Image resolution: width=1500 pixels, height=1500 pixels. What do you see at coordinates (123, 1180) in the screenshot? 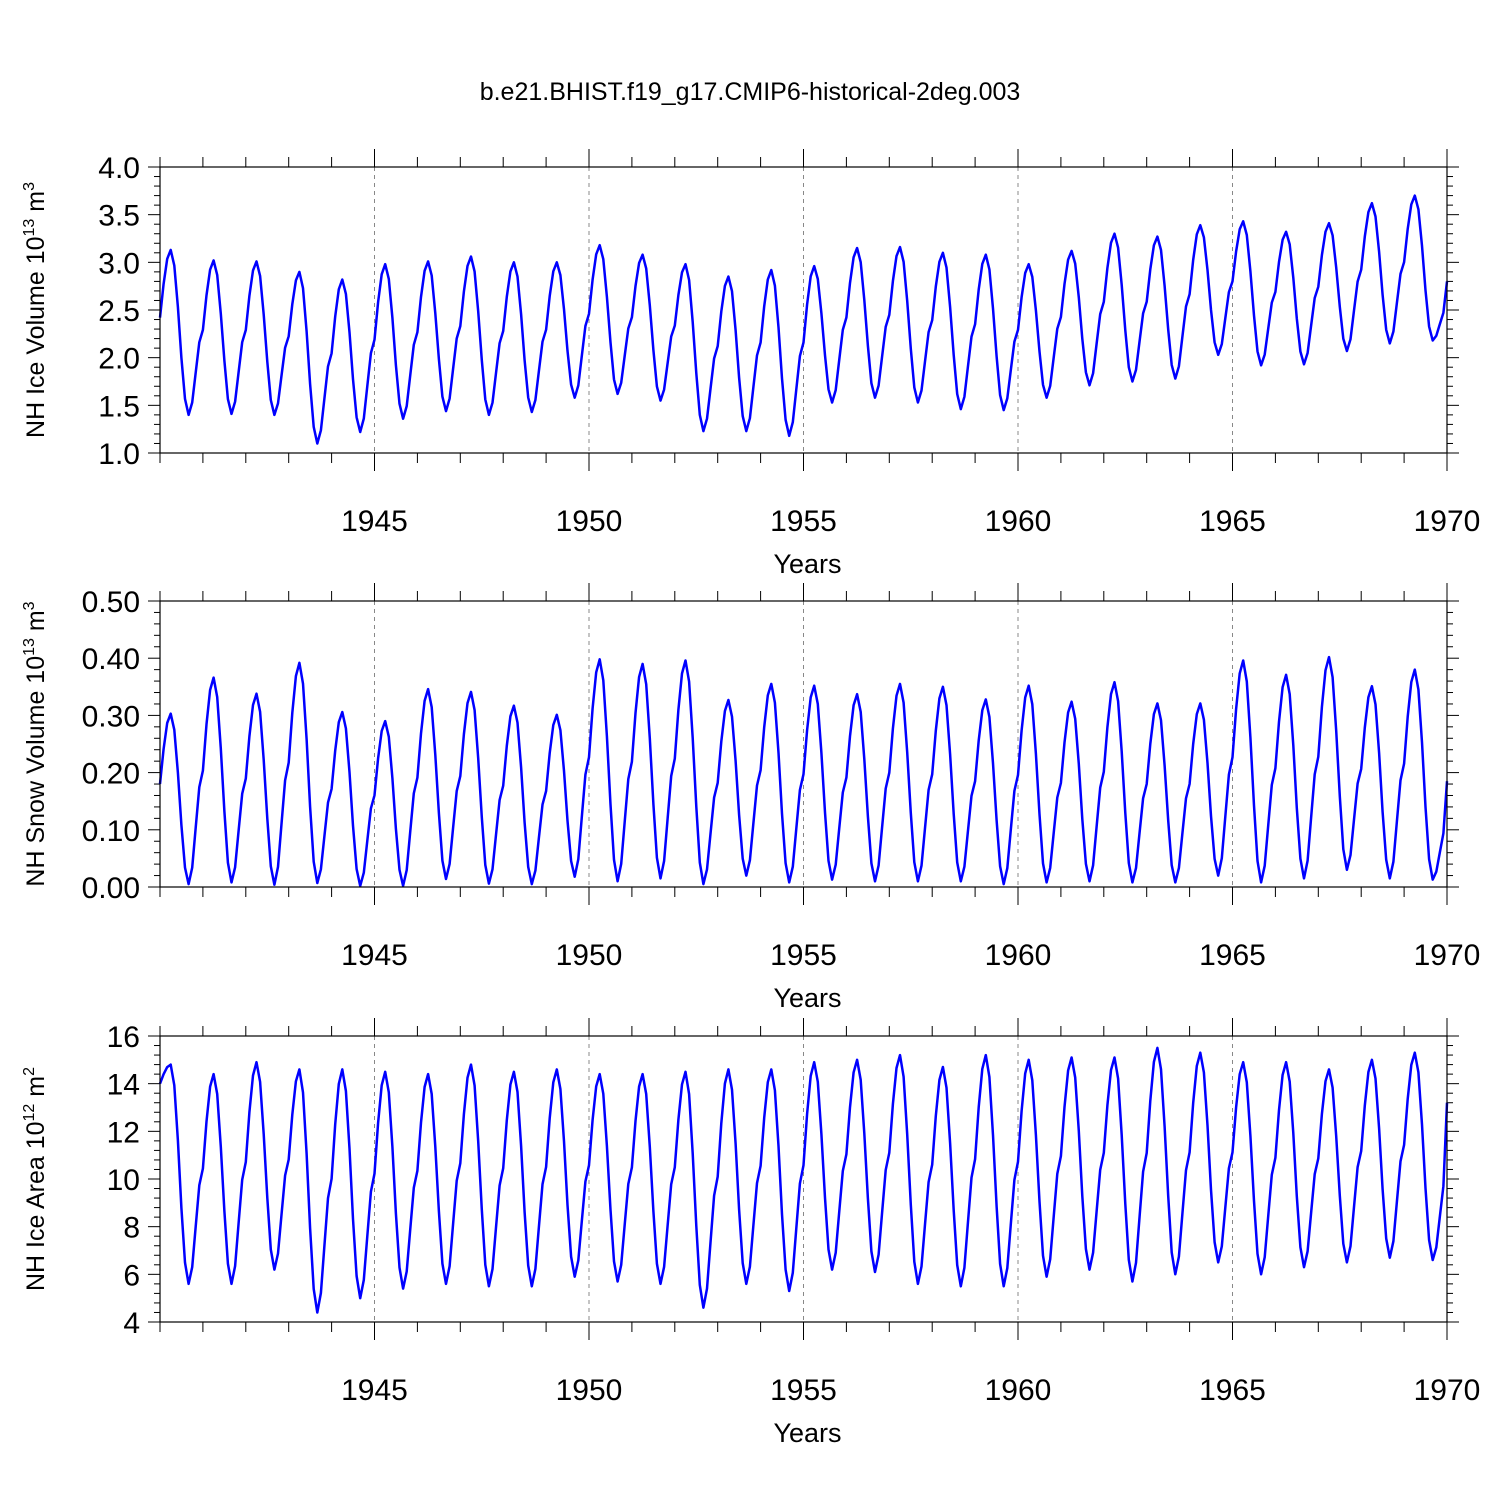
I see `y-tick-label: 10` at bounding box center [123, 1180].